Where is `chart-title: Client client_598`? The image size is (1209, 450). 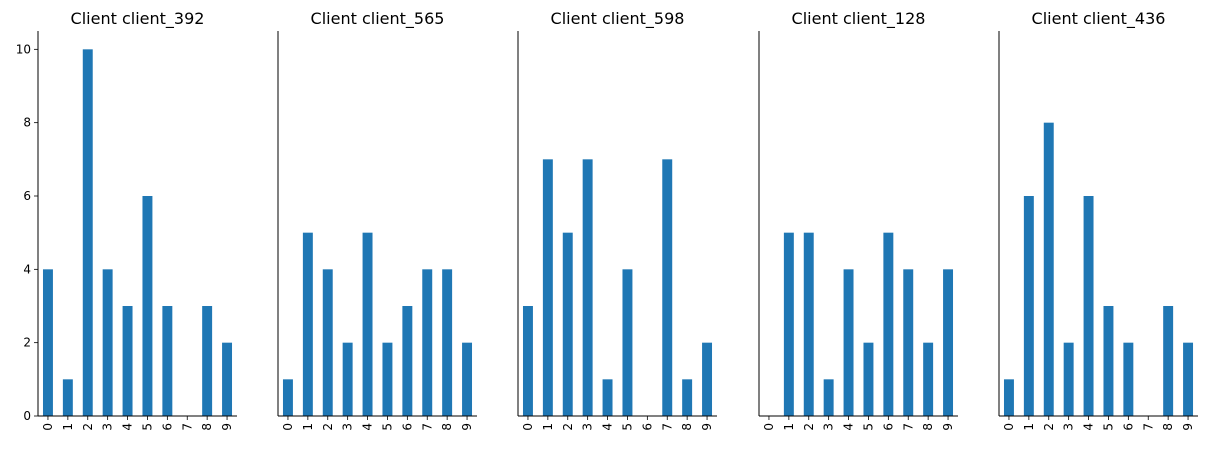 chart-title: Client client_598 is located at coordinates (618, 19).